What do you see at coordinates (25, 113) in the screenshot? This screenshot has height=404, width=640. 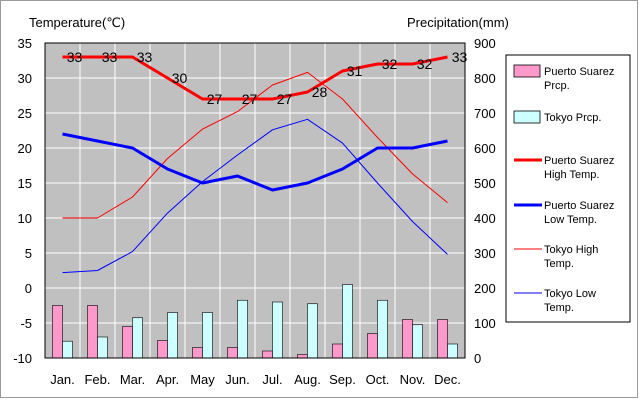 I see `y-tick-label-left: 25` at bounding box center [25, 113].